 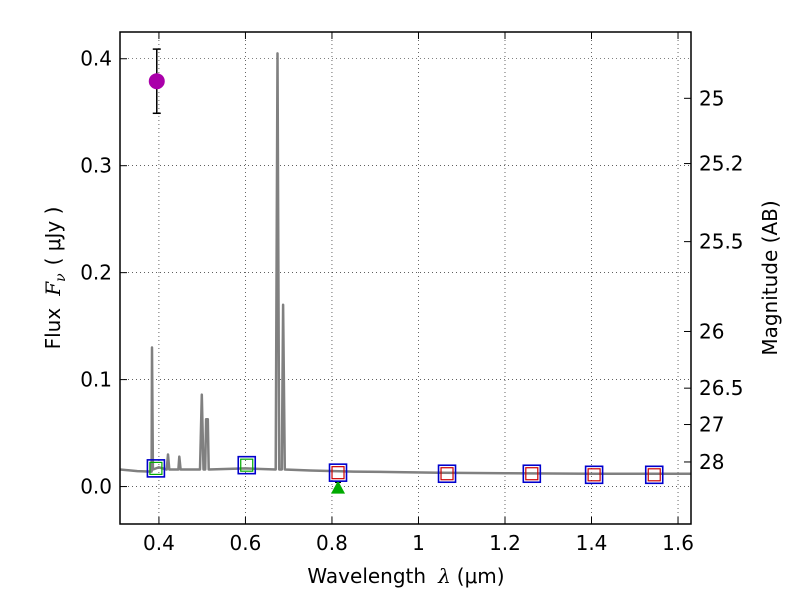 I want to click on y-tick-label: 0.4, so click(x=96, y=59).